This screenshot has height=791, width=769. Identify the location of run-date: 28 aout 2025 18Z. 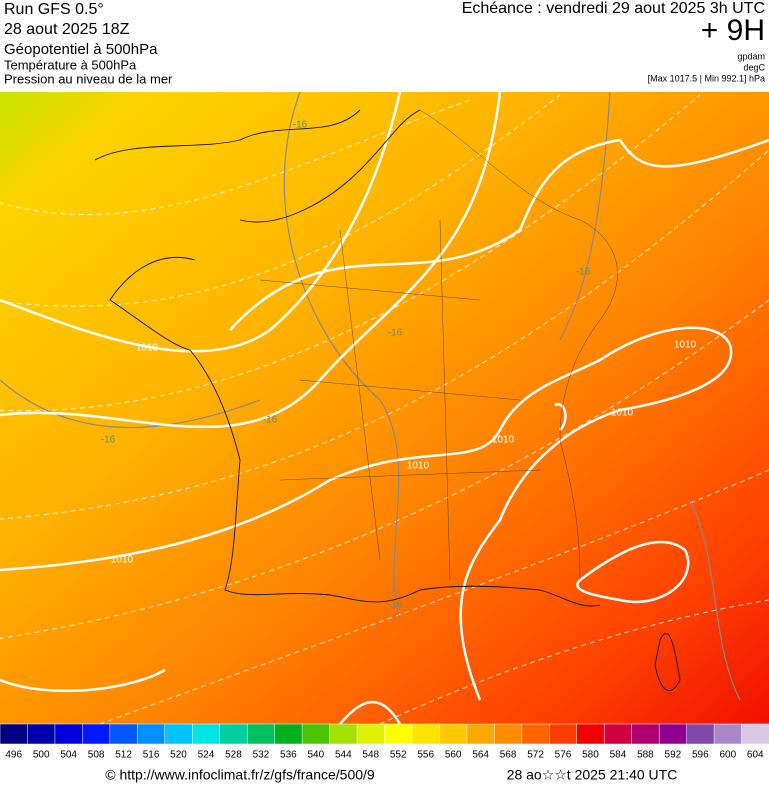
(67, 29).